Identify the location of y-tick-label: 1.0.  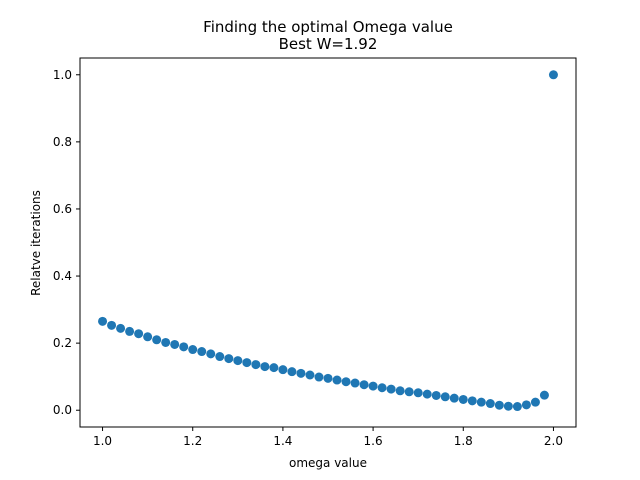
(62, 75).